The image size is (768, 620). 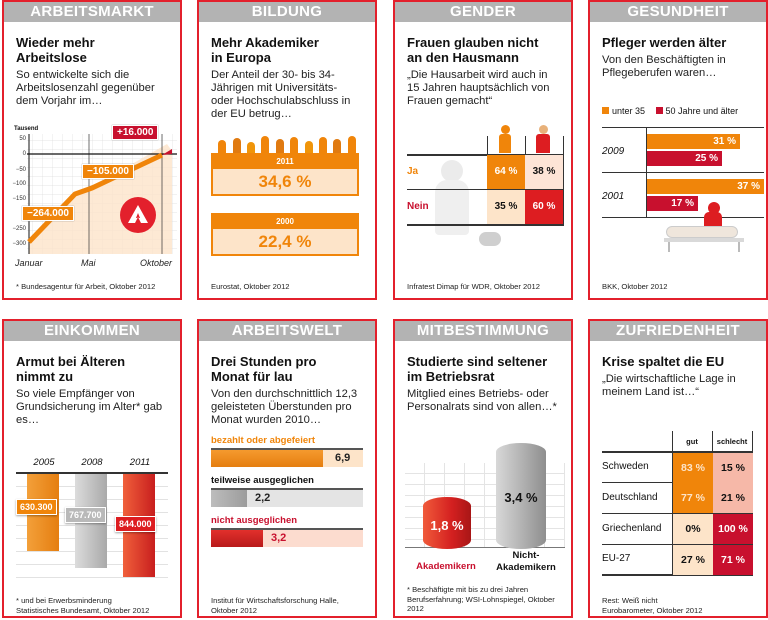 I want to click on panel-header: GENDER, so click(x=483, y=12).